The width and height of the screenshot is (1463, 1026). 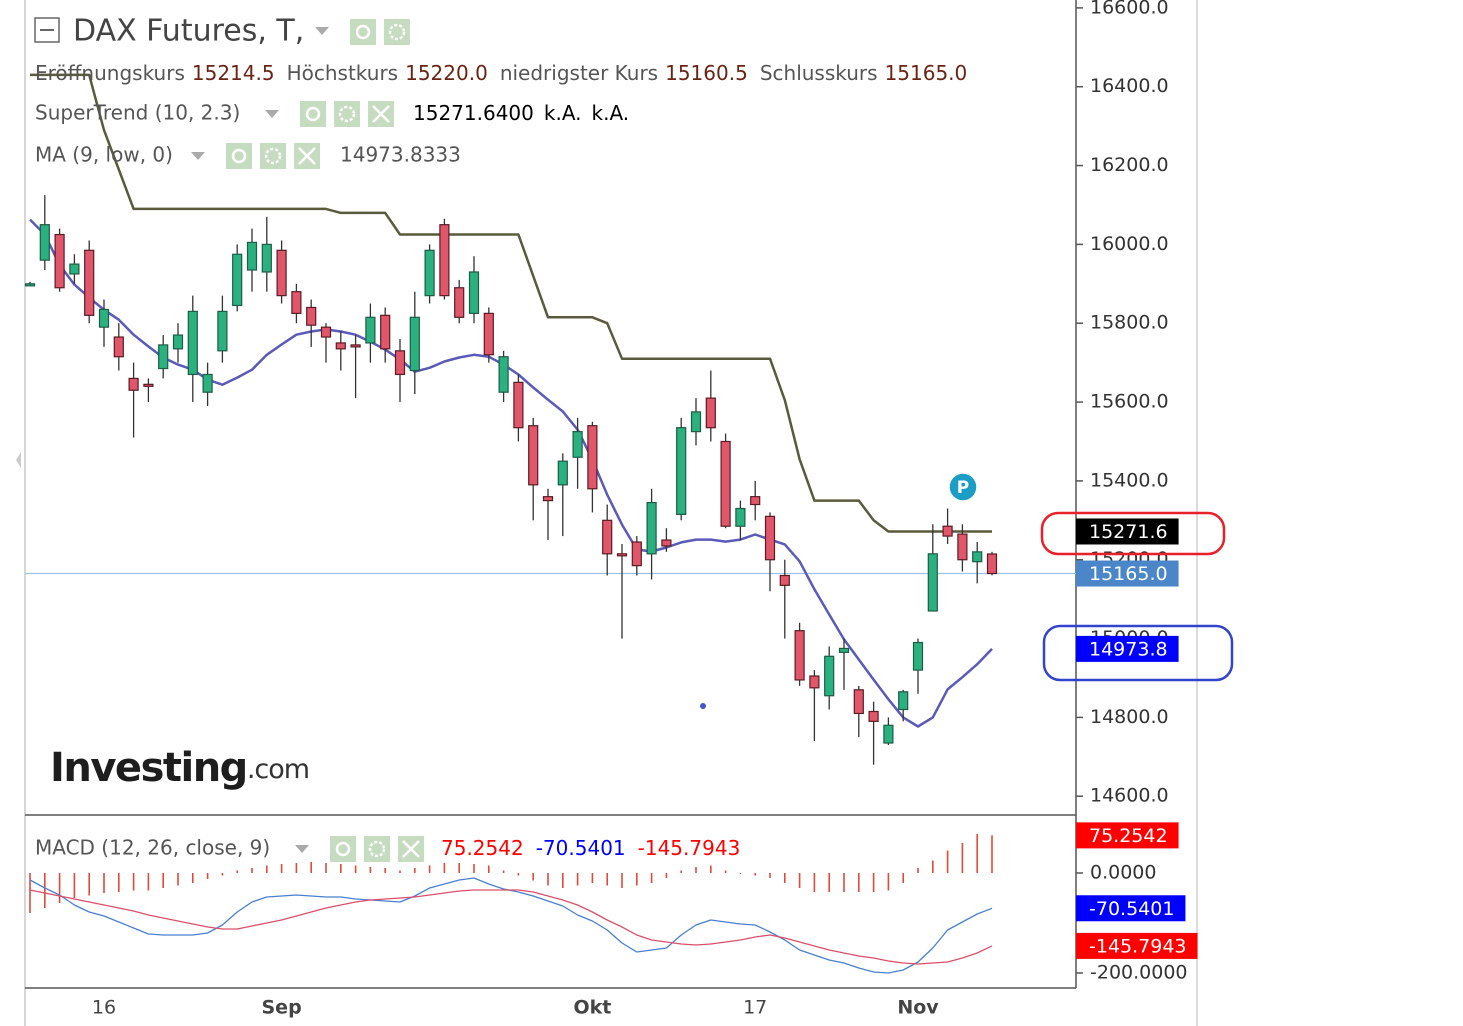 What do you see at coordinates (1127, 573) in the screenshot?
I see `price-tag: 15165.0` at bounding box center [1127, 573].